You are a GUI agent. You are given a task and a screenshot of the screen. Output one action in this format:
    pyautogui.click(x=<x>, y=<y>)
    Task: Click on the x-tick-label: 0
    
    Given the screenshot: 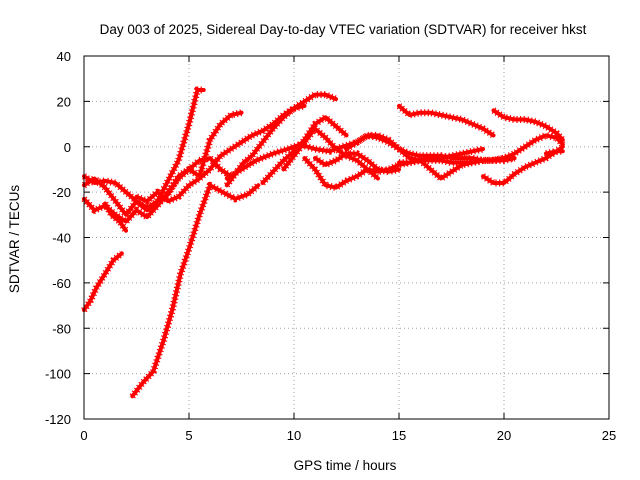 What is the action you would take?
    pyautogui.click(x=83, y=435)
    